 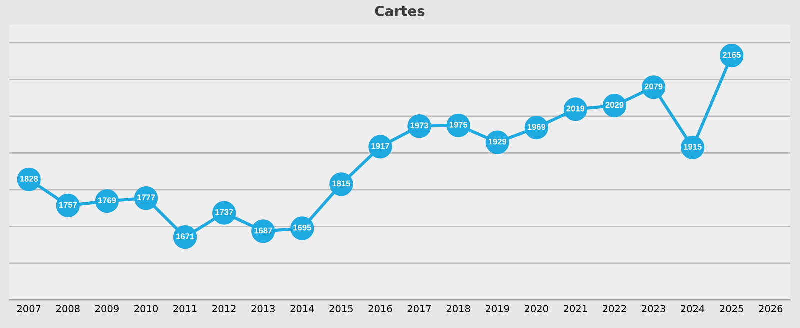 I want to click on data-label: 1828, so click(x=29, y=179).